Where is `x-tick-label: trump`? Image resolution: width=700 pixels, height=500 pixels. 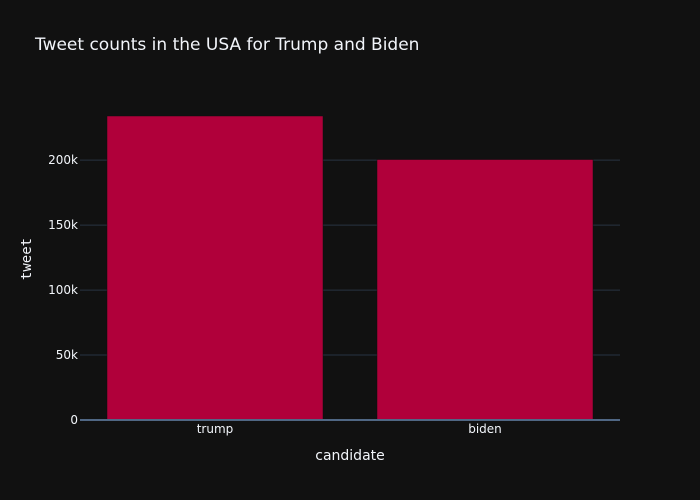 x-tick-label: trump is located at coordinates (215, 429).